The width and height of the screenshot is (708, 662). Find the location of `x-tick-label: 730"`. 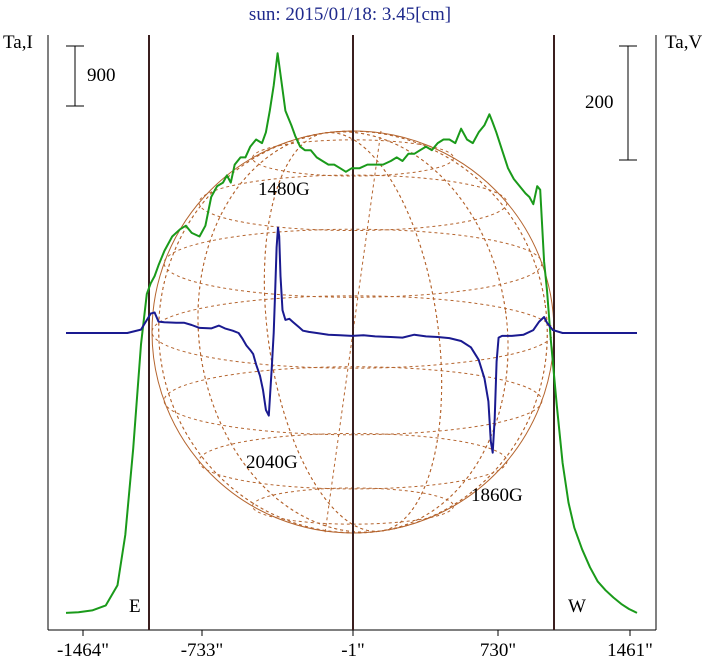

x-tick-label: 730" is located at coordinates (498, 650).